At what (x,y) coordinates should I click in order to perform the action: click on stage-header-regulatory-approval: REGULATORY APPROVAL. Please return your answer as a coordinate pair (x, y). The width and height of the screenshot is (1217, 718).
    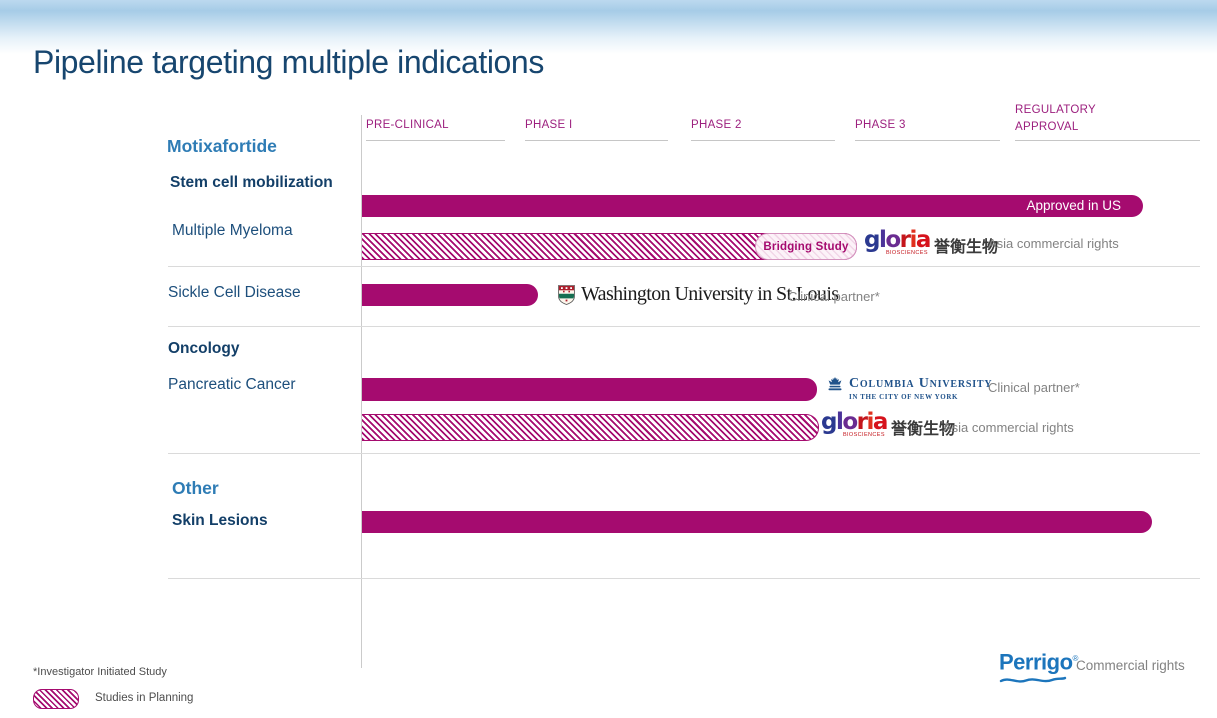
    Looking at the image, I should click on (1055, 118).